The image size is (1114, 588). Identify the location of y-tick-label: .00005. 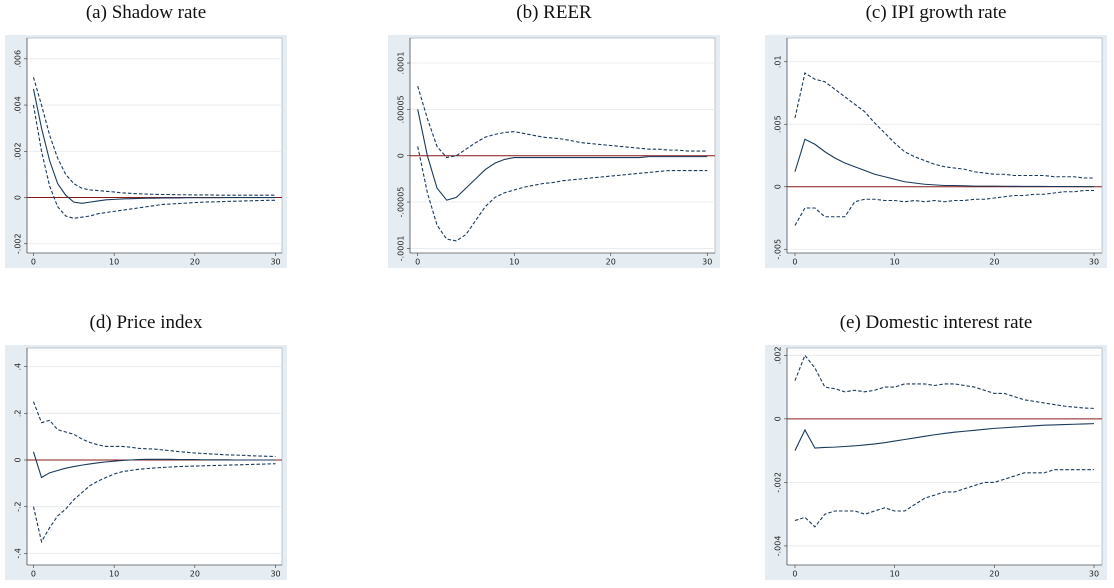
(401, 109).